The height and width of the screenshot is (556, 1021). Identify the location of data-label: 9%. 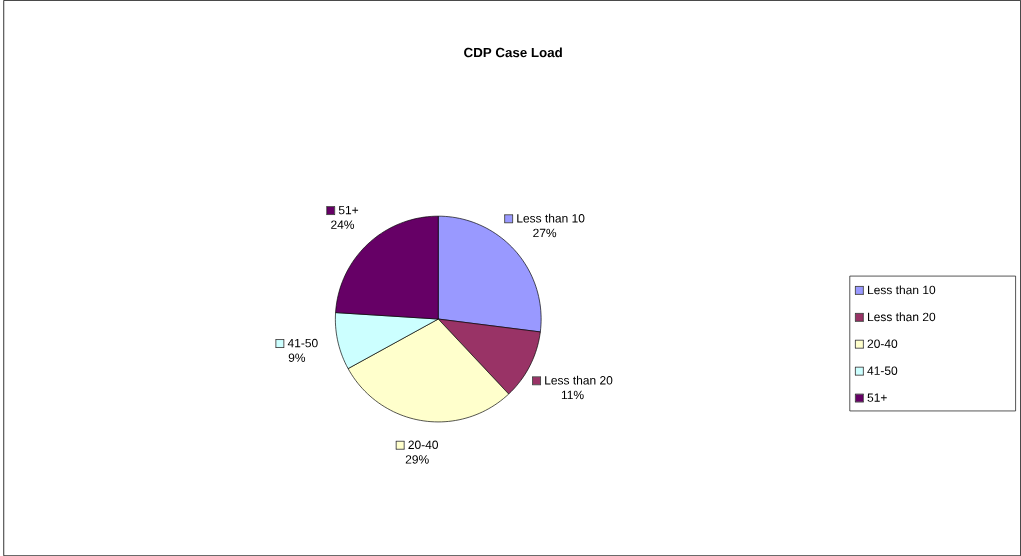
(297, 357).